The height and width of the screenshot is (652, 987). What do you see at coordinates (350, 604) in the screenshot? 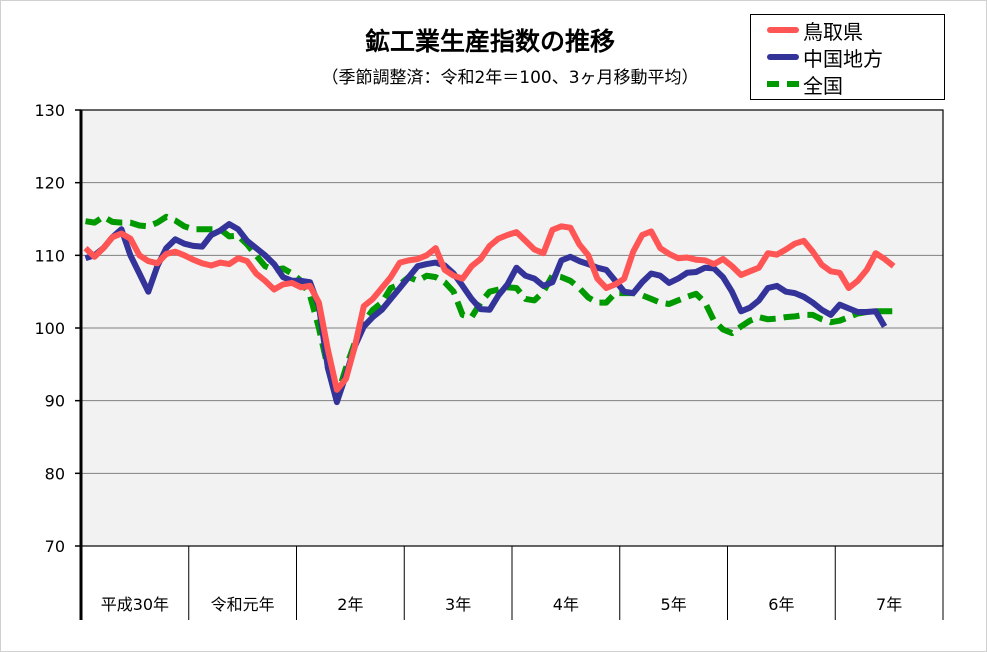
I see `x-category-label: 2年` at bounding box center [350, 604].